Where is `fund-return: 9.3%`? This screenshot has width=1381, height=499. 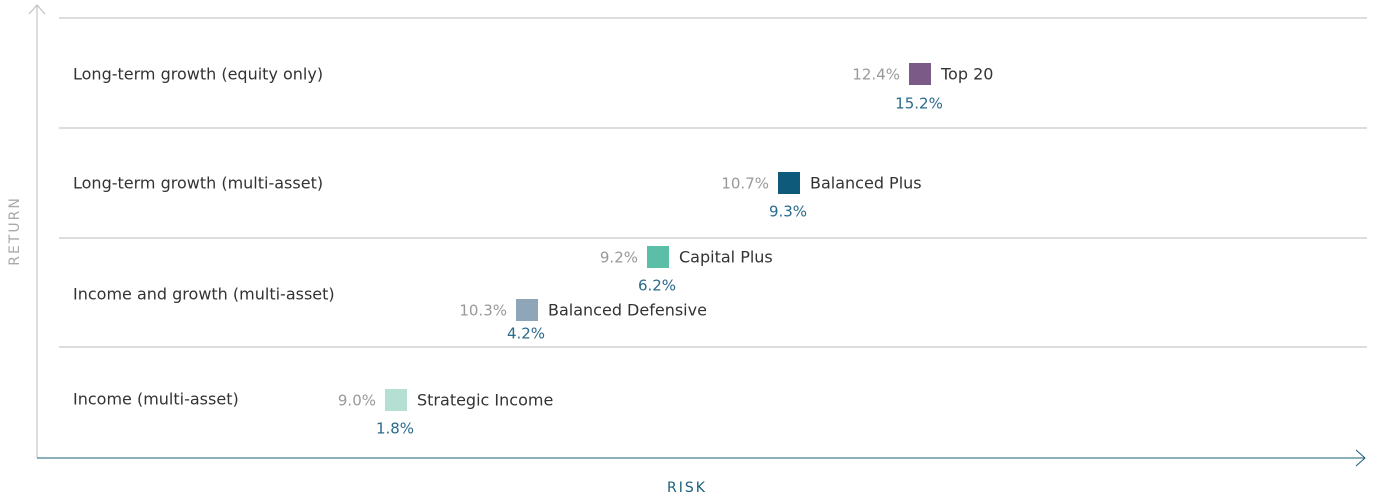
fund-return: 9.3% is located at coordinates (788, 212).